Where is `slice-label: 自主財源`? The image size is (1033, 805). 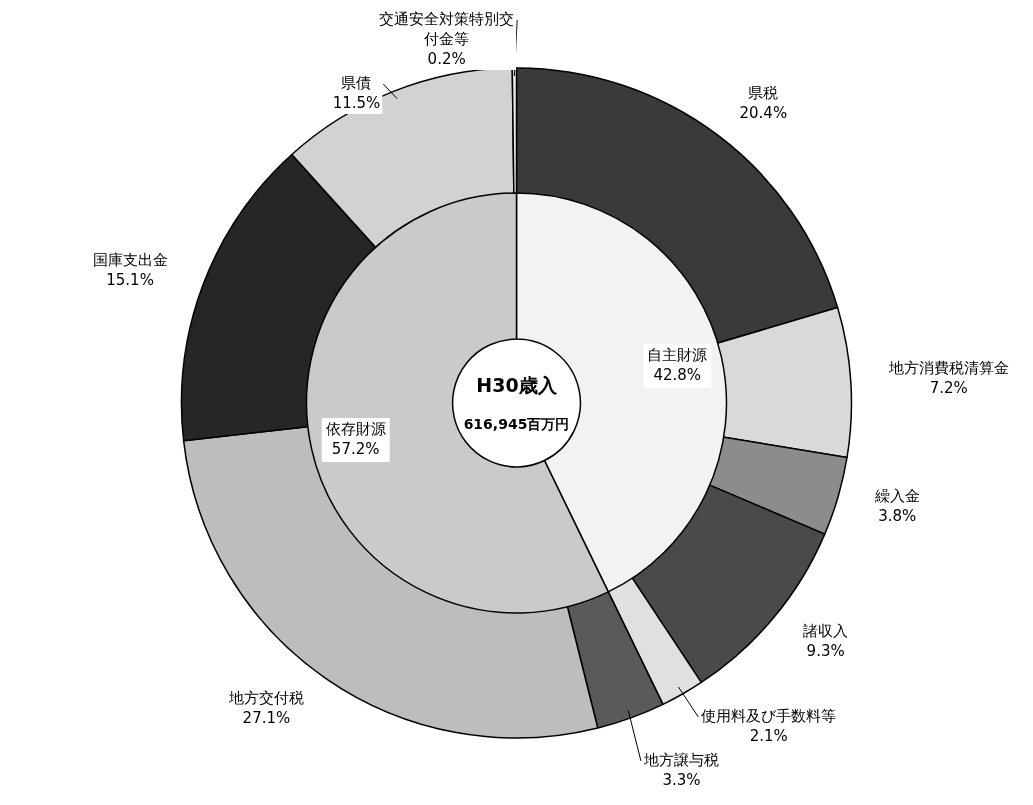 slice-label: 自主財源 is located at coordinates (677, 354).